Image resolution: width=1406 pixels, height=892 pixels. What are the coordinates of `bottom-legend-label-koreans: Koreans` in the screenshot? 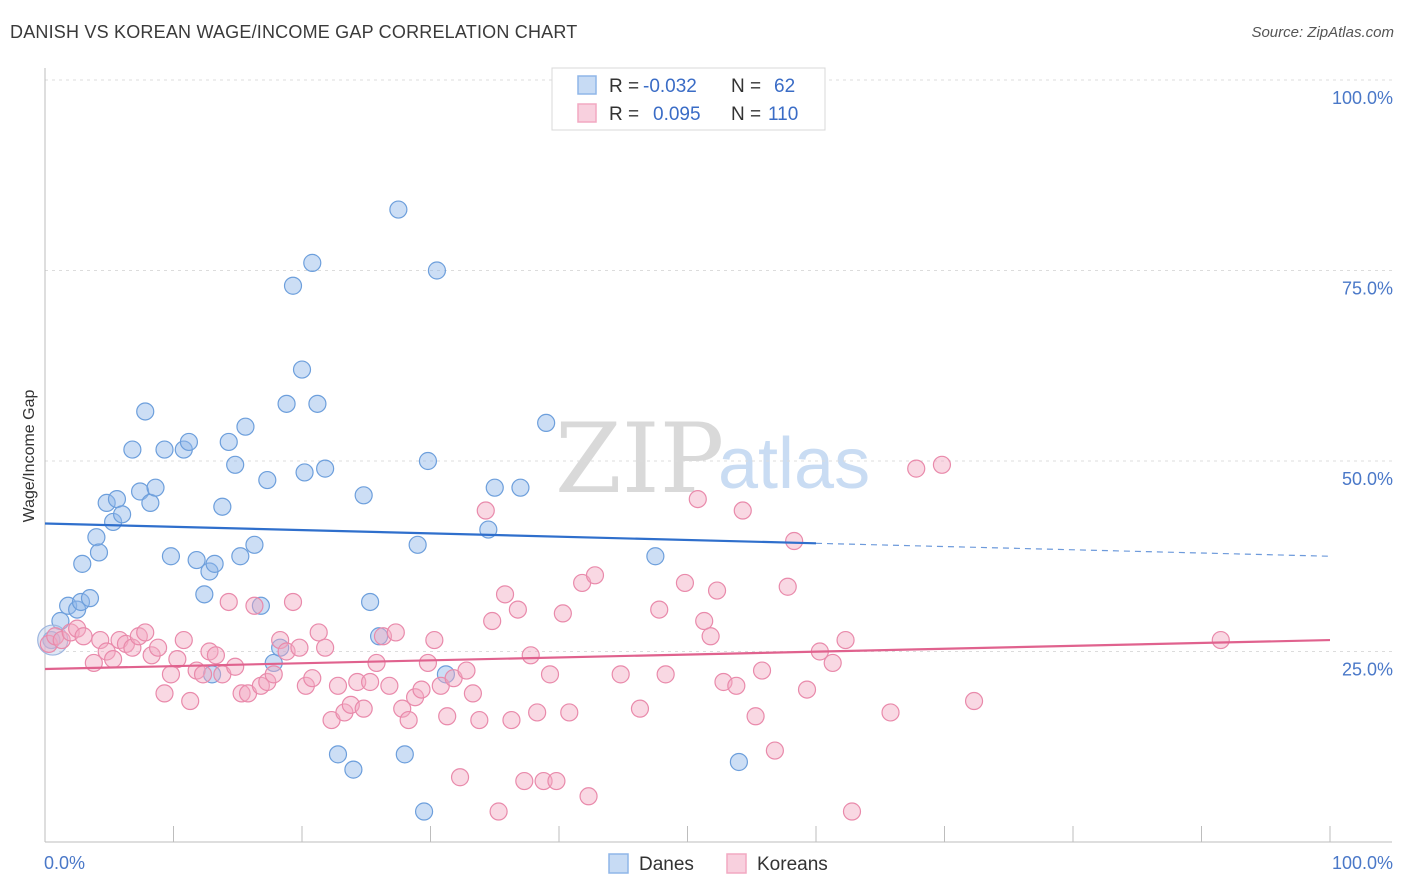 It's located at (792, 864).